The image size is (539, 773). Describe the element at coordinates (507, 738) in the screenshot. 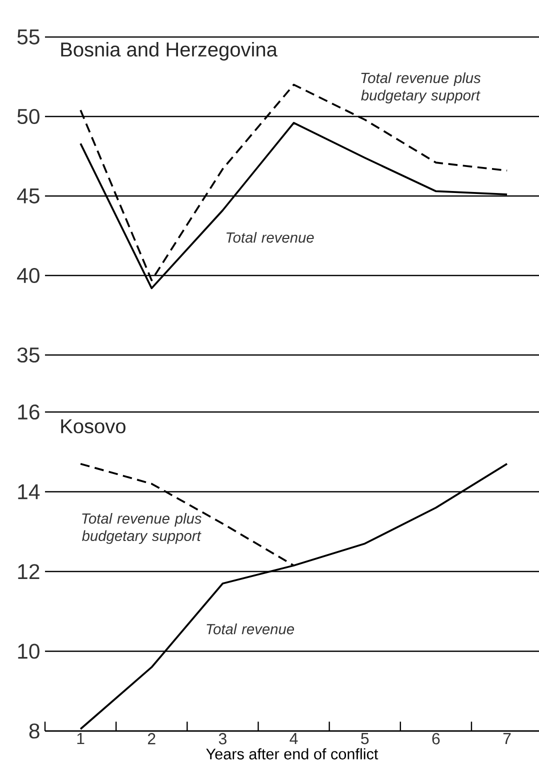

I see `x-tick-label: 7` at that location.